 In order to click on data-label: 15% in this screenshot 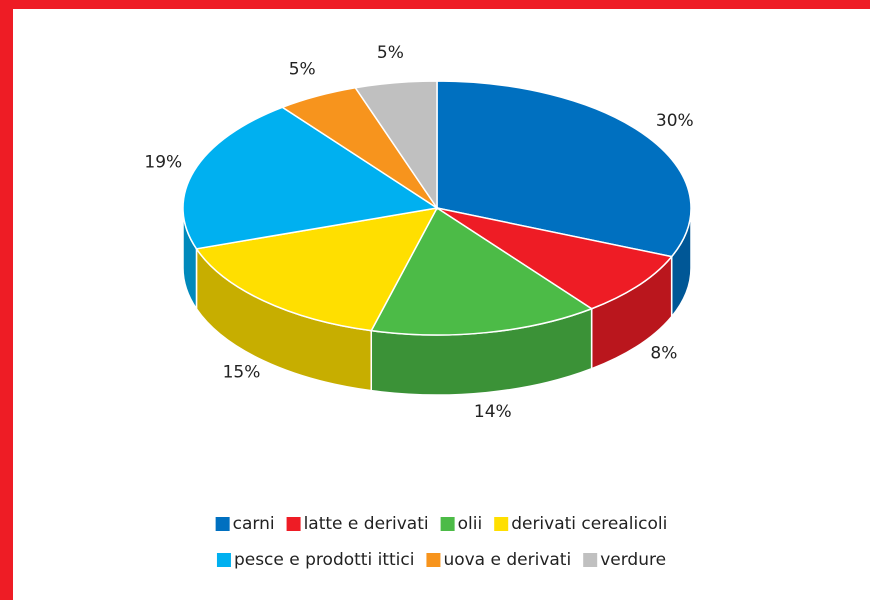, I will do `click(242, 373)`.